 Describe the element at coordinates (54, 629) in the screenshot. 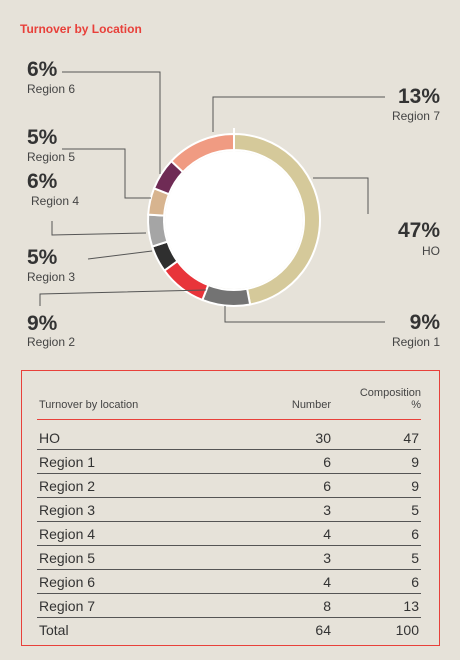

I see `cell-location: Total` at that location.